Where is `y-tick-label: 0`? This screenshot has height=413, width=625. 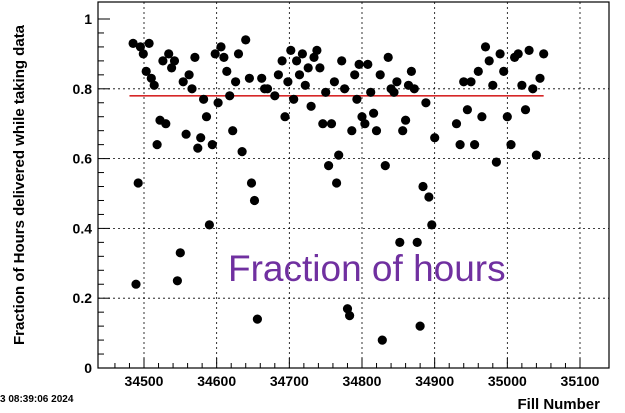
y-tick-label: 0 is located at coordinates (88, 368).